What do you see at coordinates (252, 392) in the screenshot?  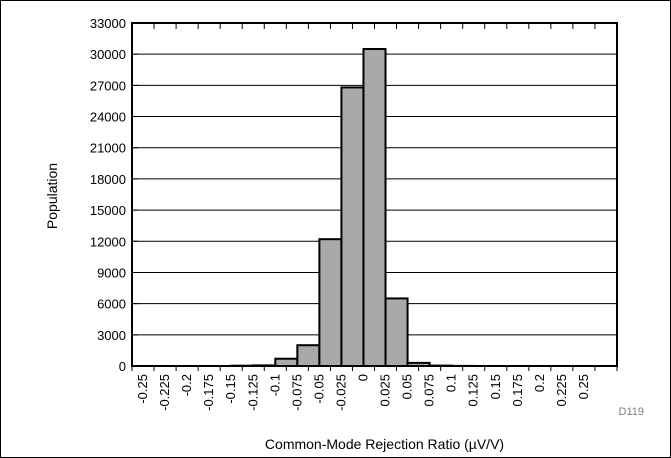 I see `x-tick-label: -0.125` at bounding box center [252, 392].